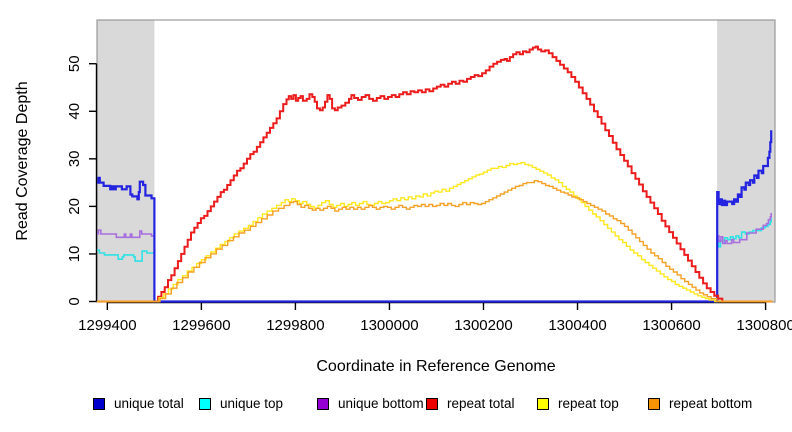 This screenshot has width=792, height=432. What do you see at coordinates (74, 158) in the screenshot?
I see `y-tick-label: 30` at bounding box center [74, 158].